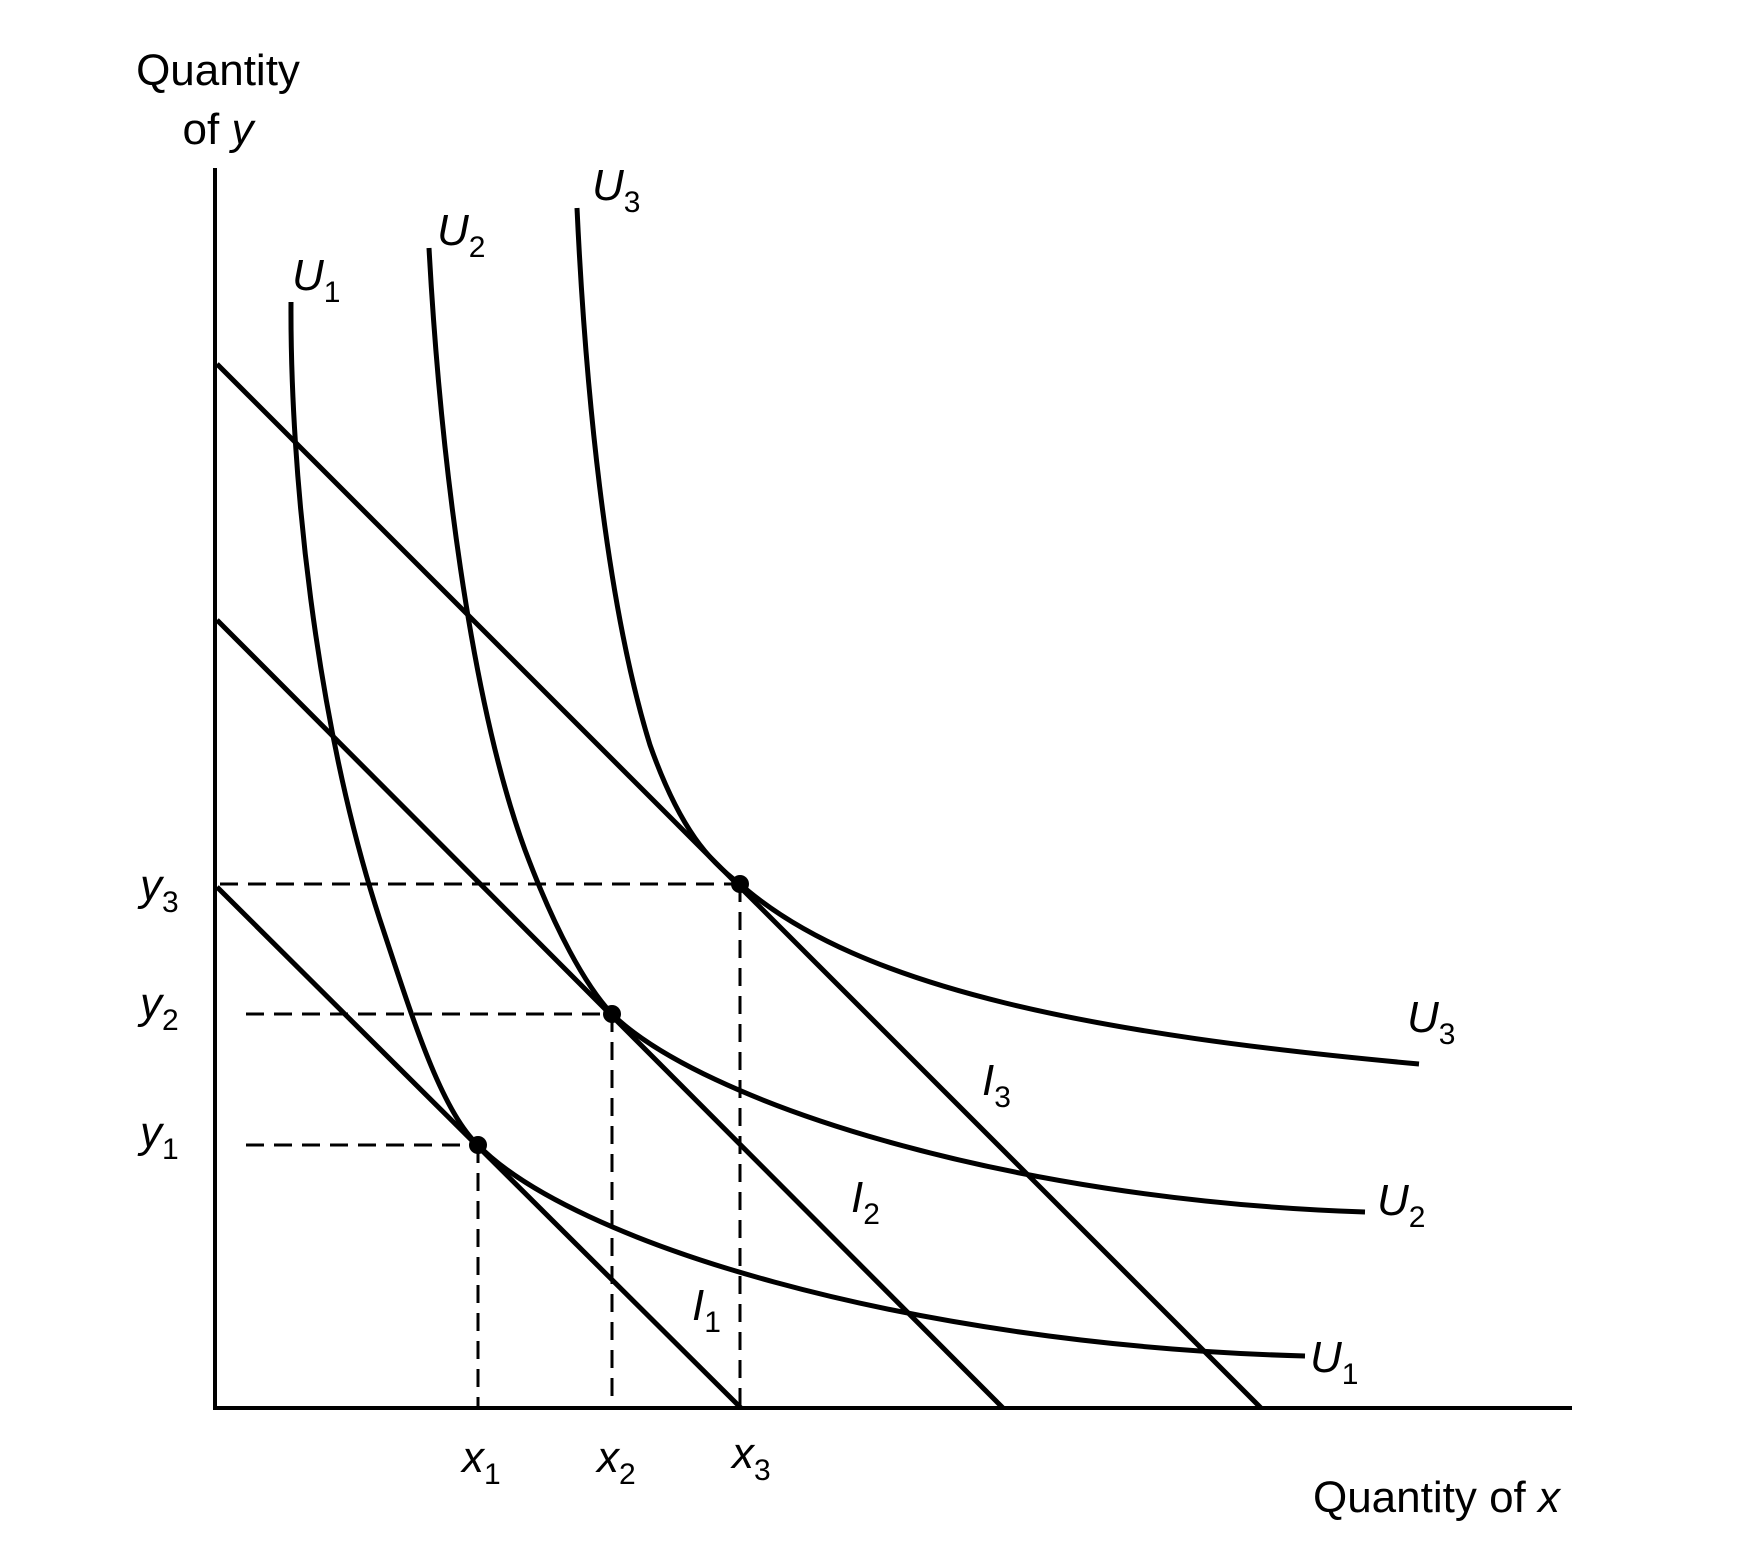 This screenshot has height=1546, width=1738. What do you see at coordinates (461, 235) in the screenshot?
I see `label-u2-top: U2` at bounding box center [461, 235].